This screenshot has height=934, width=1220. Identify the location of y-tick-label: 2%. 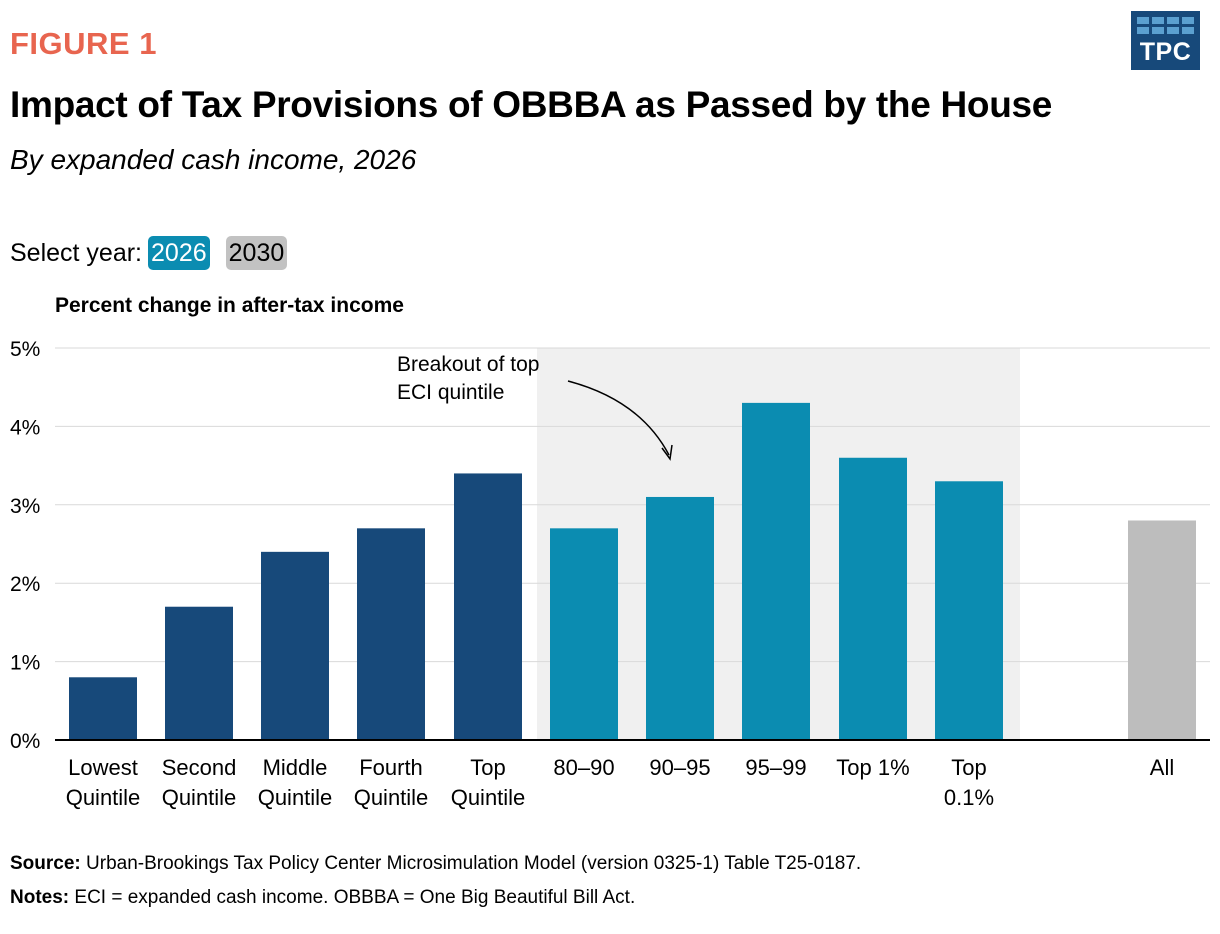
(25, 584).